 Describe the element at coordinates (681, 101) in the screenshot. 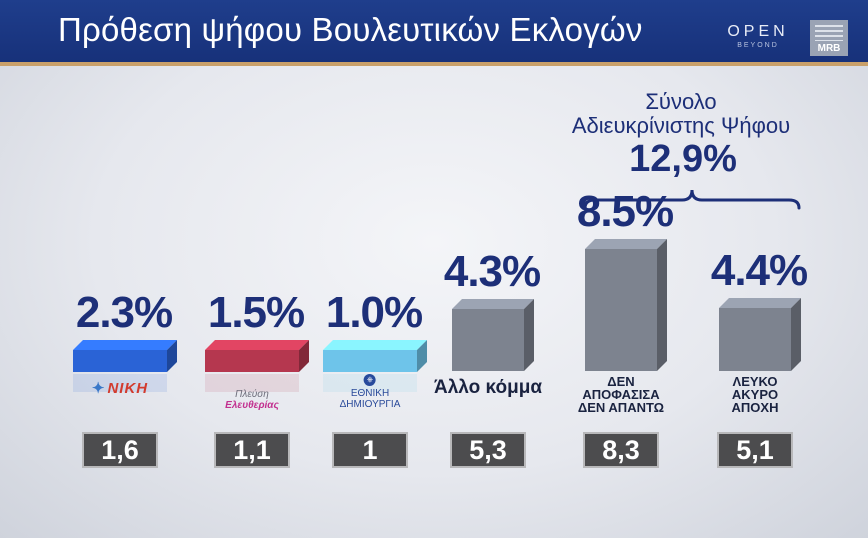

I see `undecided-label-line1: Σύνολο` at that location.